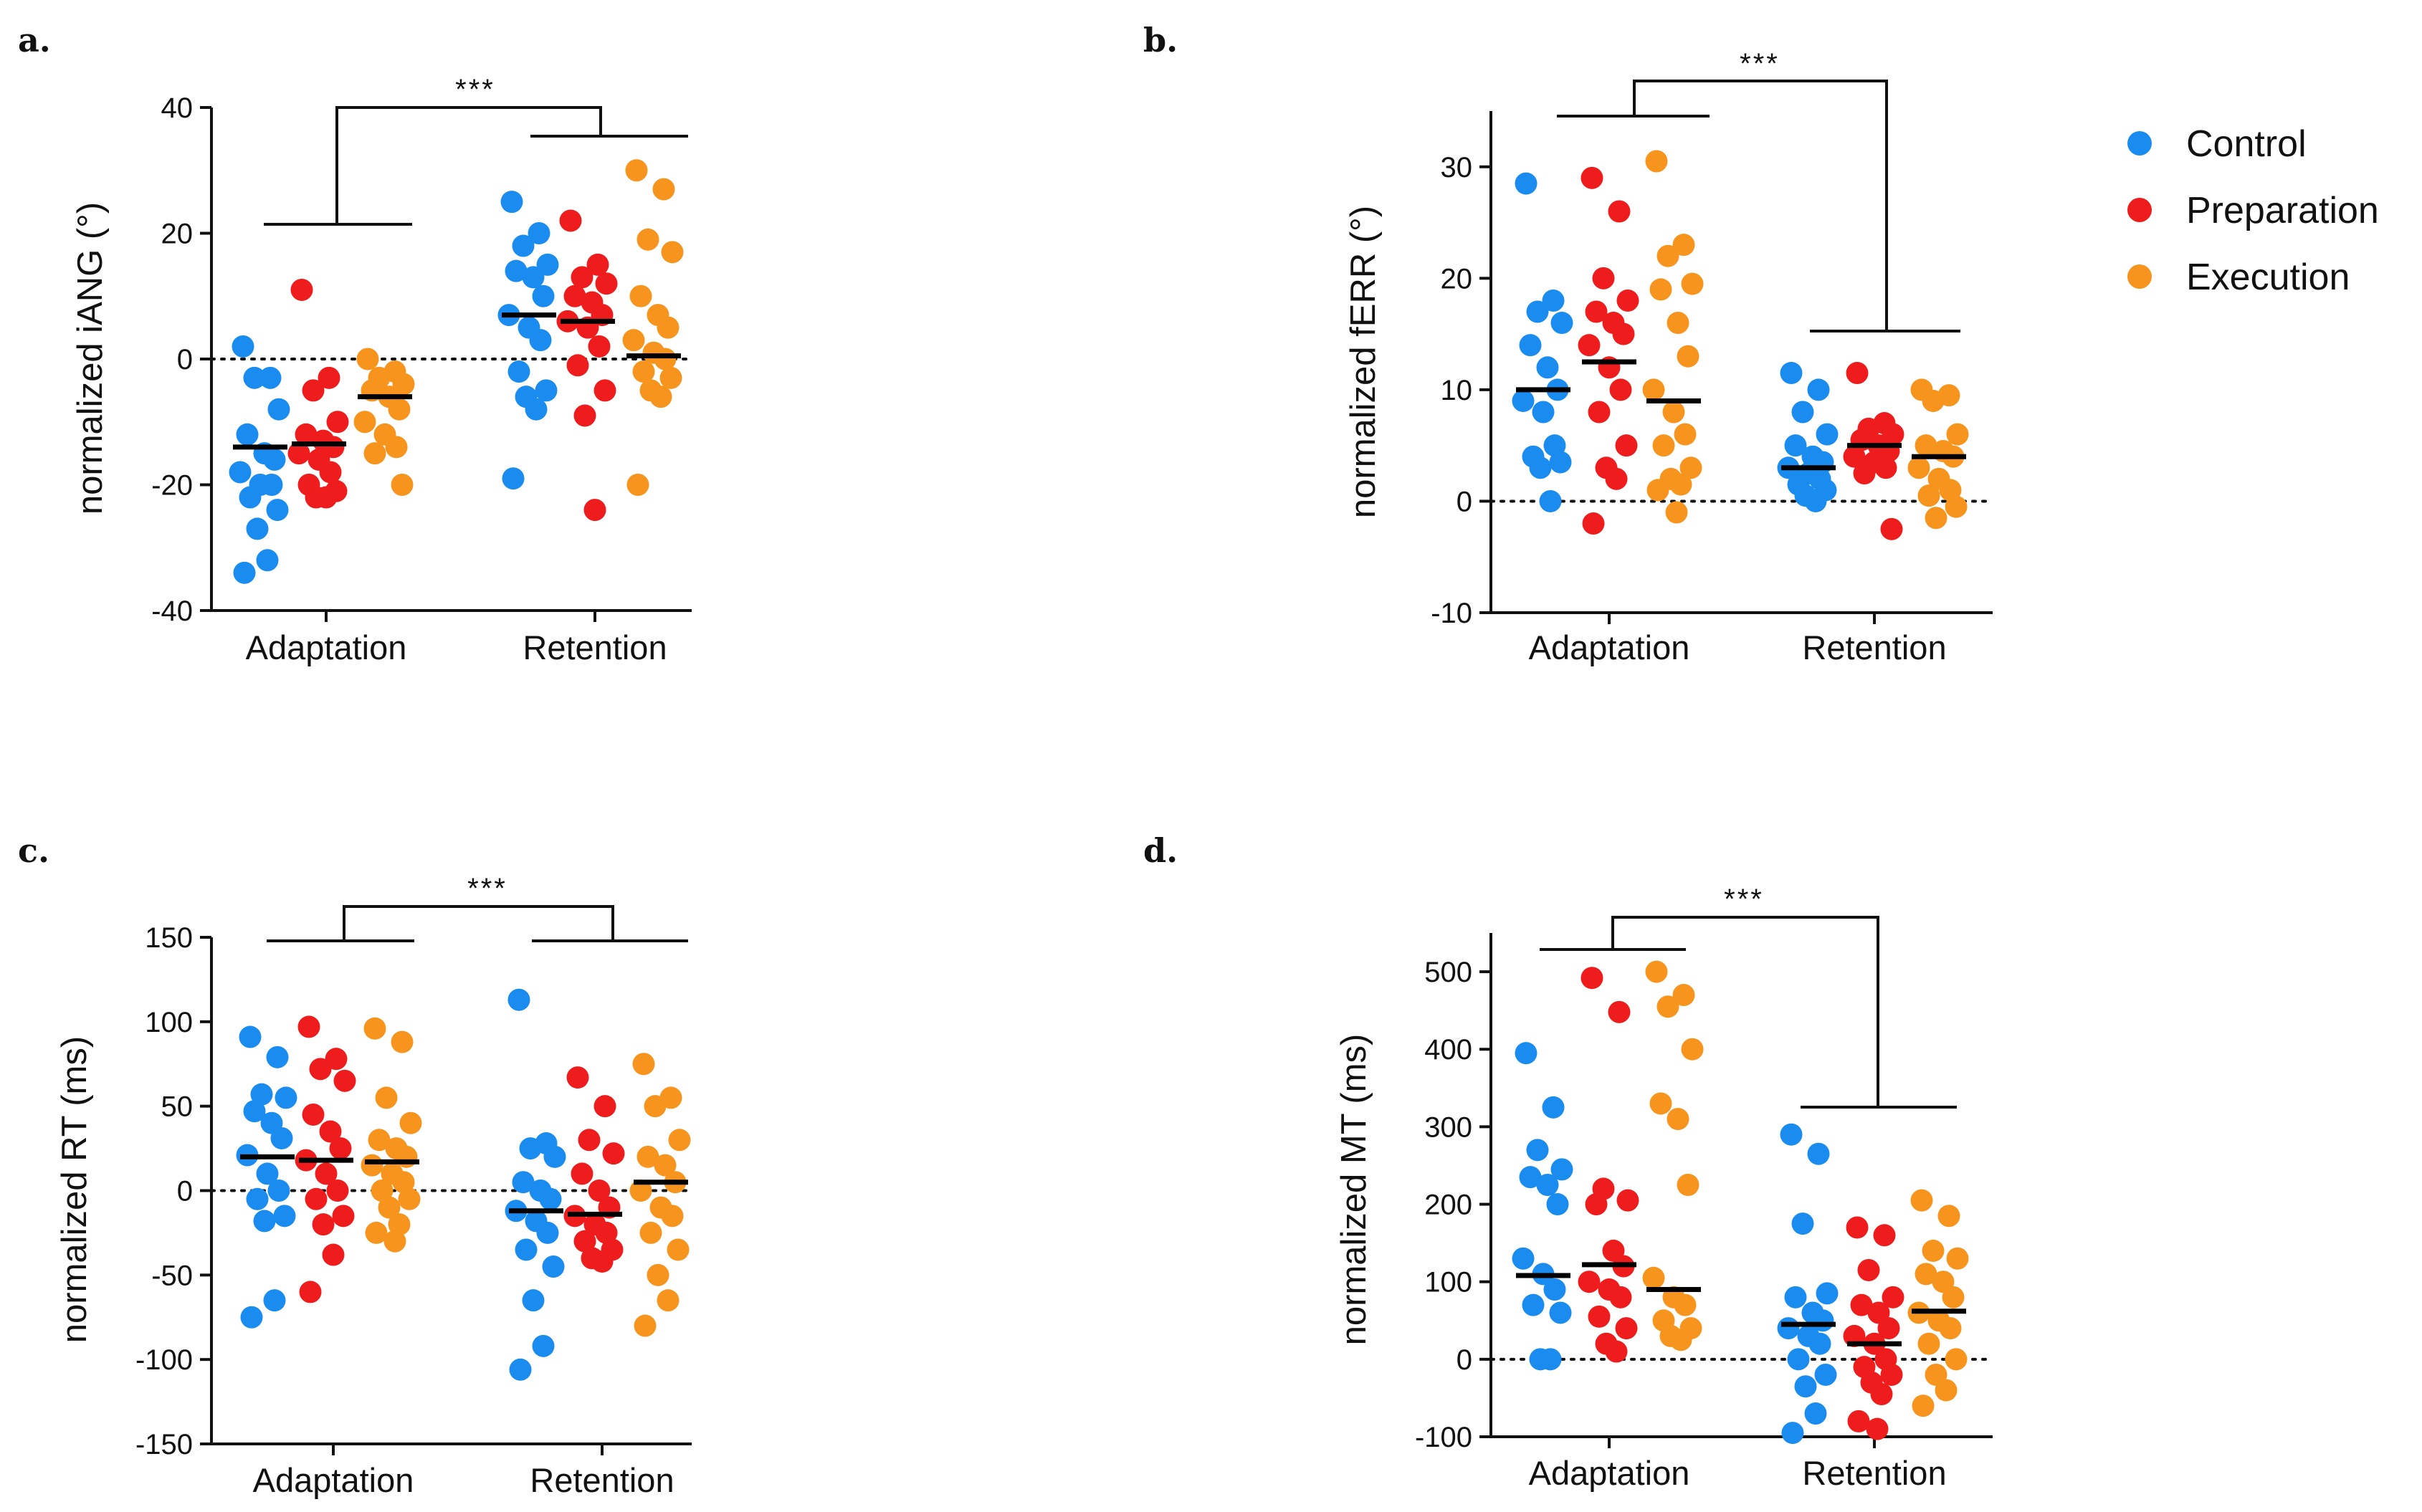 This screenshot has width=2422, height=1512. What do you see at coordinates (90, 358) in the screenshot?
I see `y-axis-title: normalized iANG (°)` at bounding box center [90, 358].